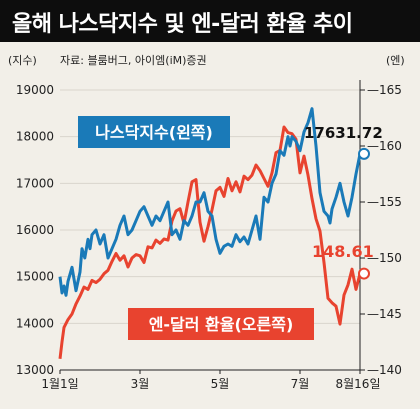  What do you see at coordinates (343, 251) in the screenshot?
I see `yen-end-value: 148.61` at bounding box center [343, 251].